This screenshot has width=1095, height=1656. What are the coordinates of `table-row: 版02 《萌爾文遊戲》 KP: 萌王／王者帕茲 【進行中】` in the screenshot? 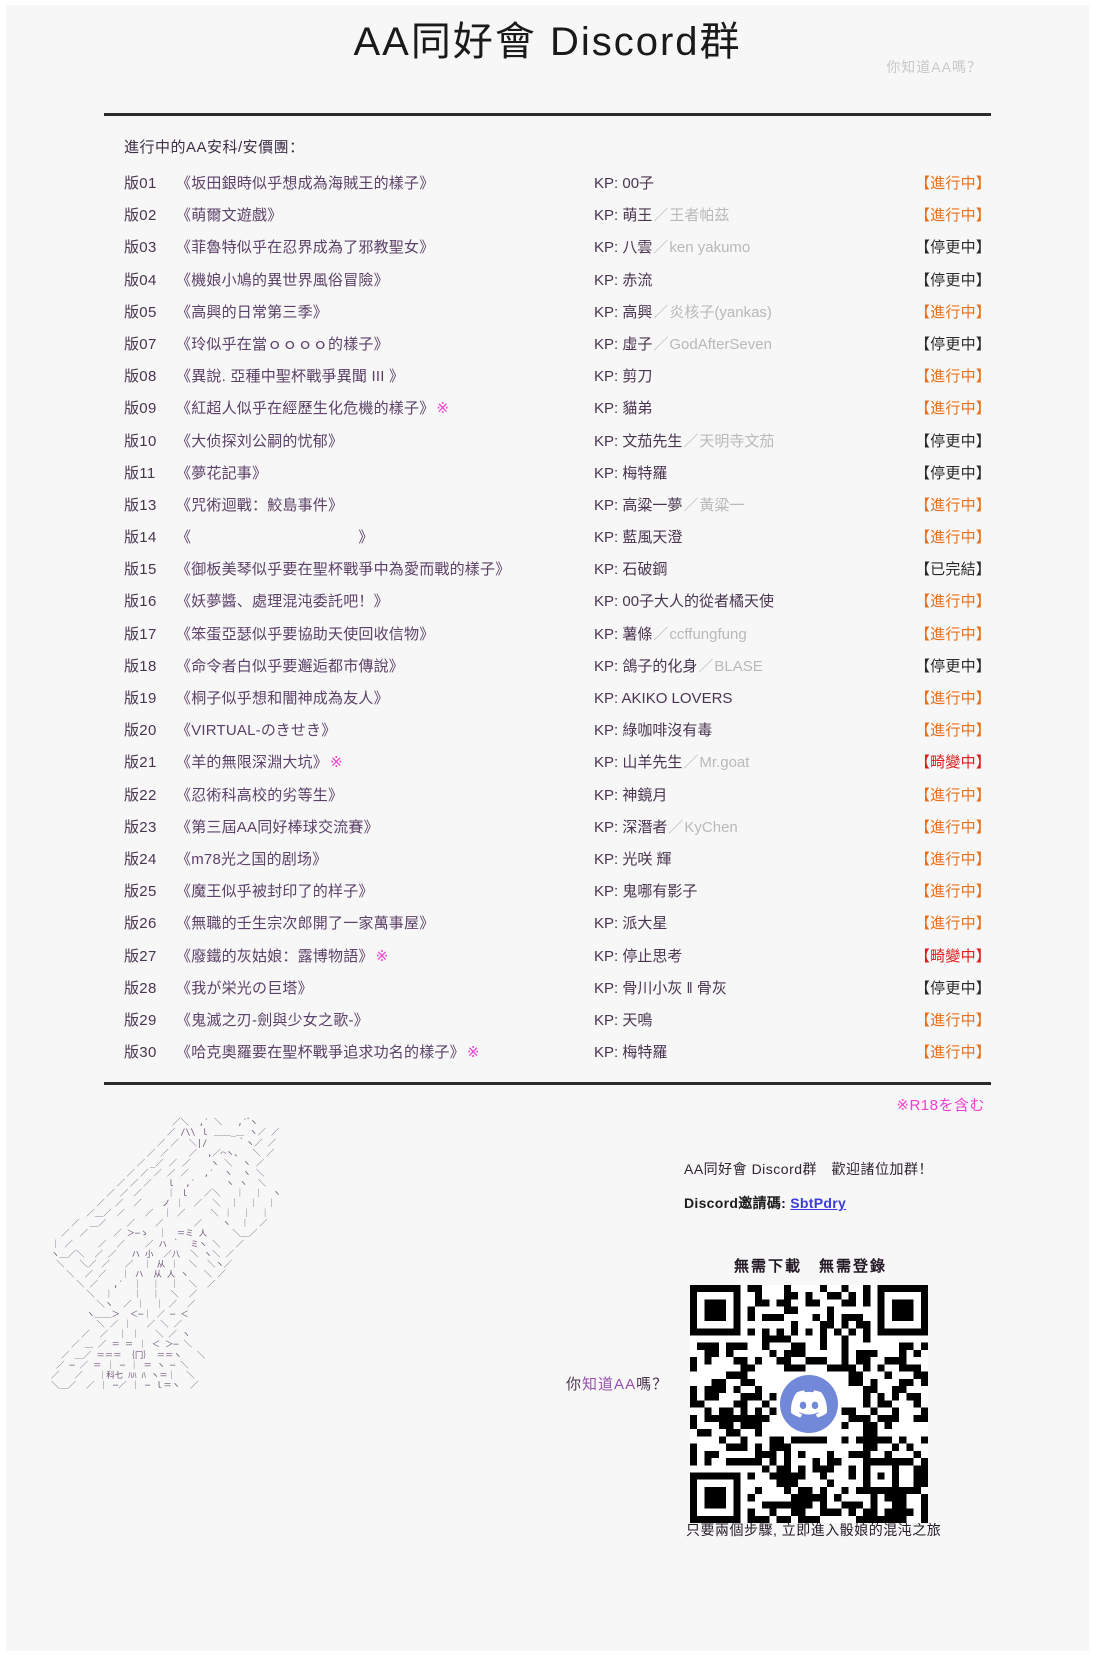 It's located at (557, 220).